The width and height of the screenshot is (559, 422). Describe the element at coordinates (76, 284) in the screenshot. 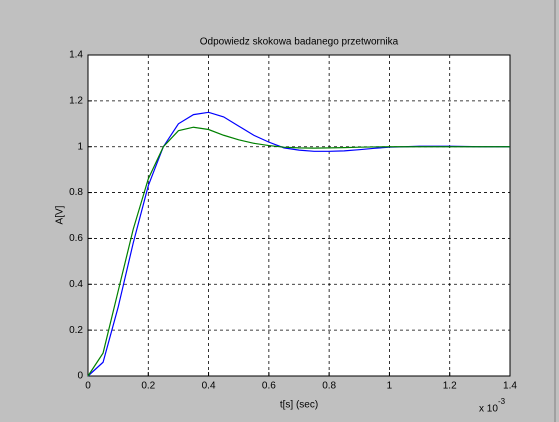

I see `y-tick-label: 0.4` at that location.